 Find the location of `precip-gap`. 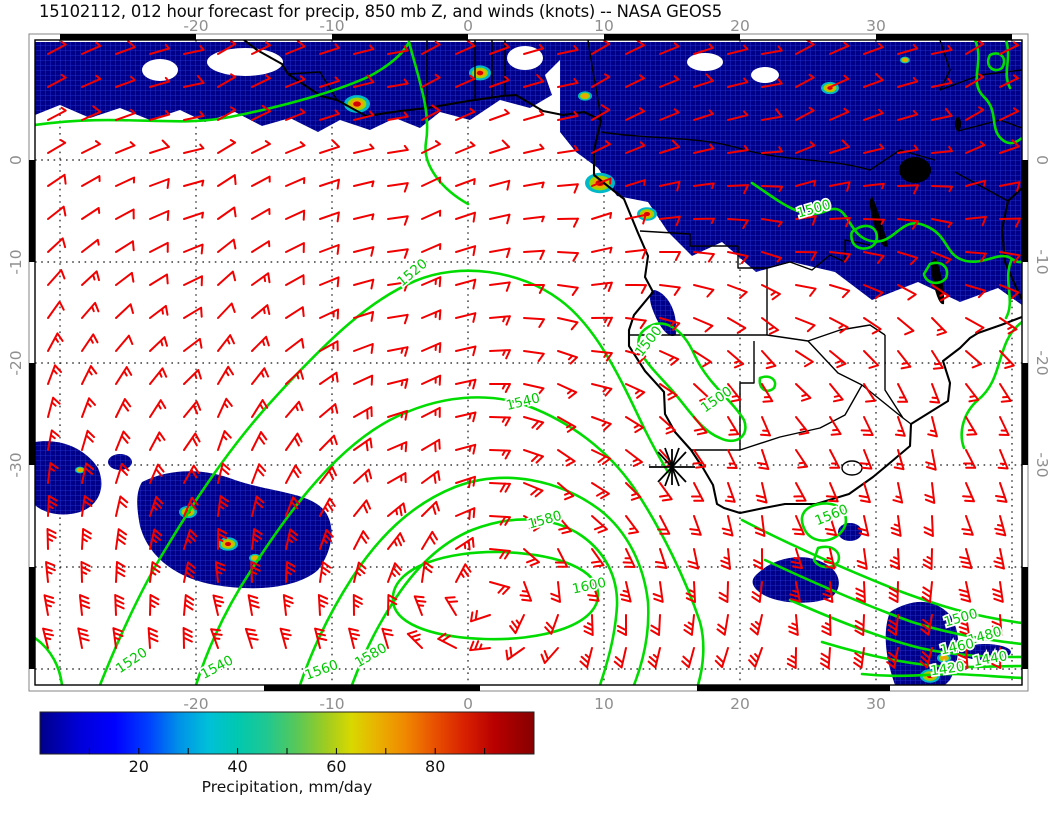

precip-gap is located at coordinates (765, 75).